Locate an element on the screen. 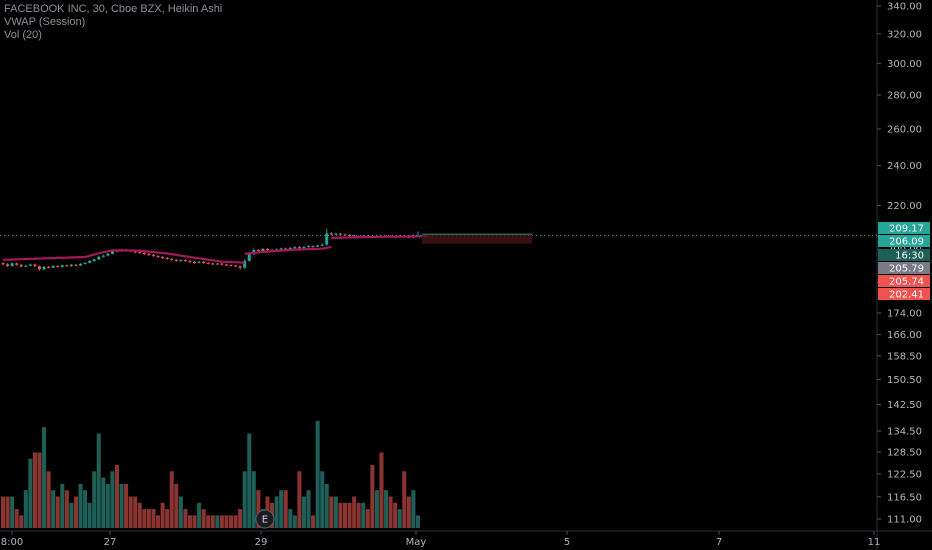 The image size is (932, 550). price-tick-label: 158.50 is located at coordinates (904, 356).